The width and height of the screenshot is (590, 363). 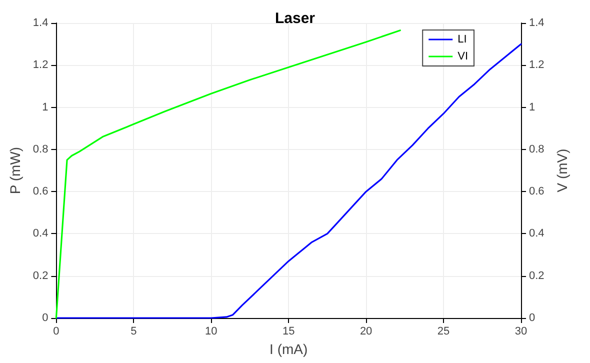 I want to click on y-tick-label: 1.2, so click(x=40, y=65).